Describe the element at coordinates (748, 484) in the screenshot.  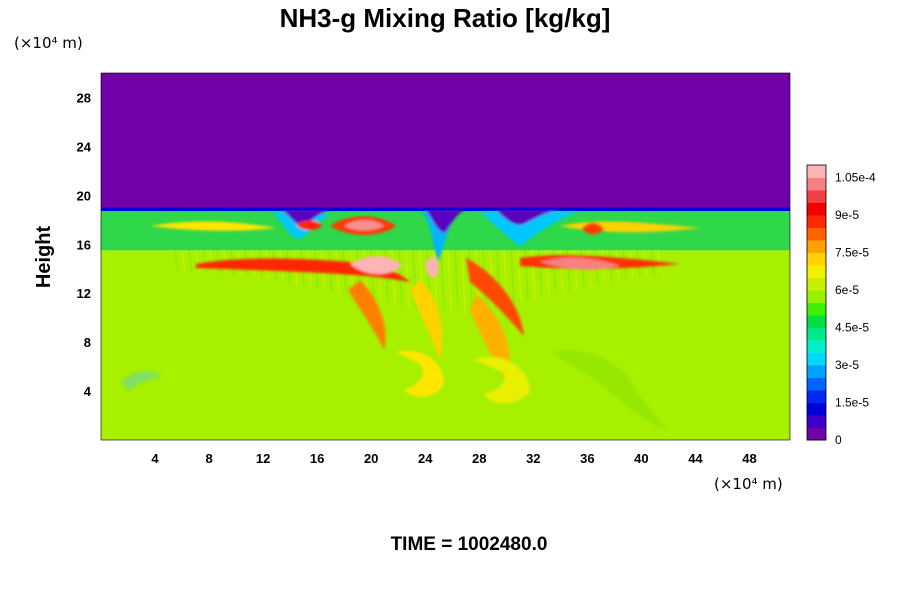
I see `x-axis-unit: (×10⁴ m)` at that location.